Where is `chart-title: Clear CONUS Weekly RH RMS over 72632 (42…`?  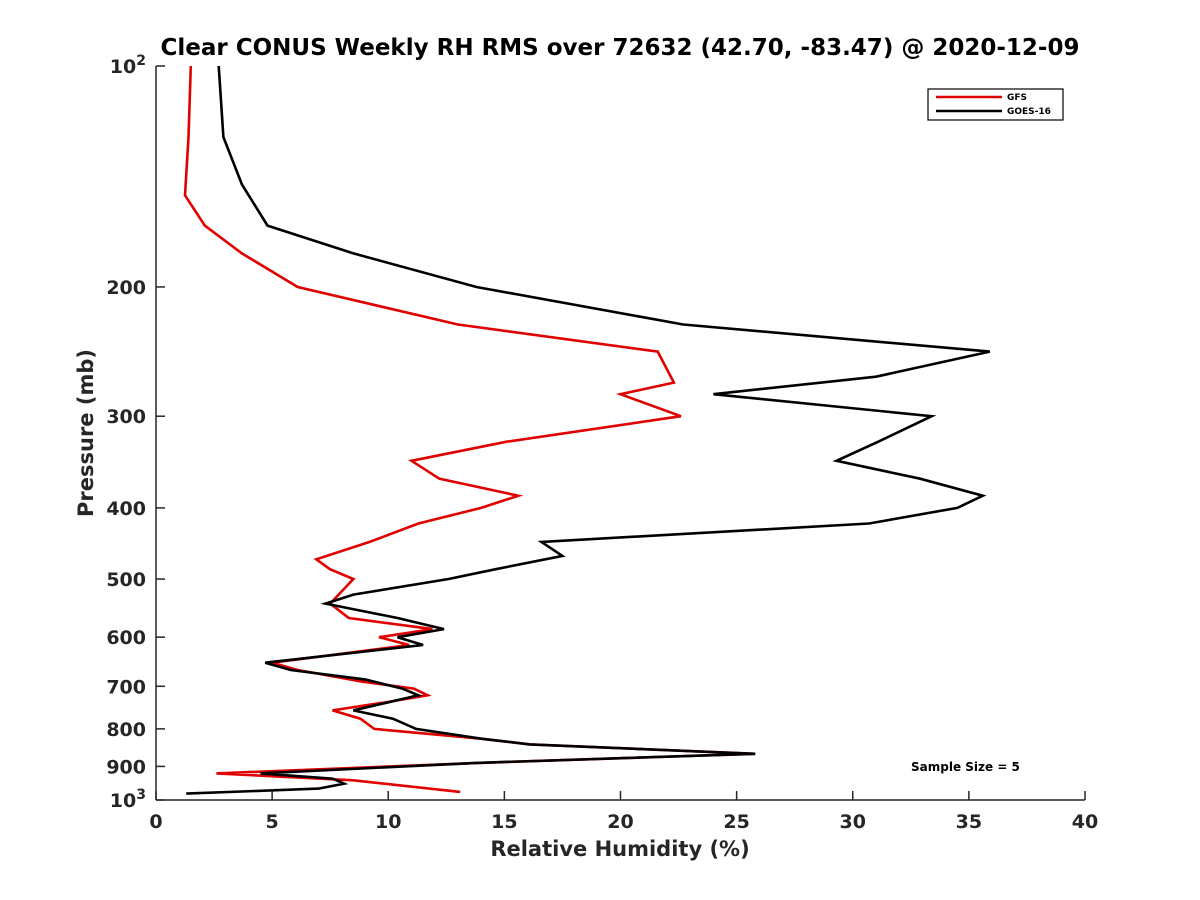
chart-title: Clear CONUS Weekly RH RMS over 72632 (42… is located at coordinates (620, 48).